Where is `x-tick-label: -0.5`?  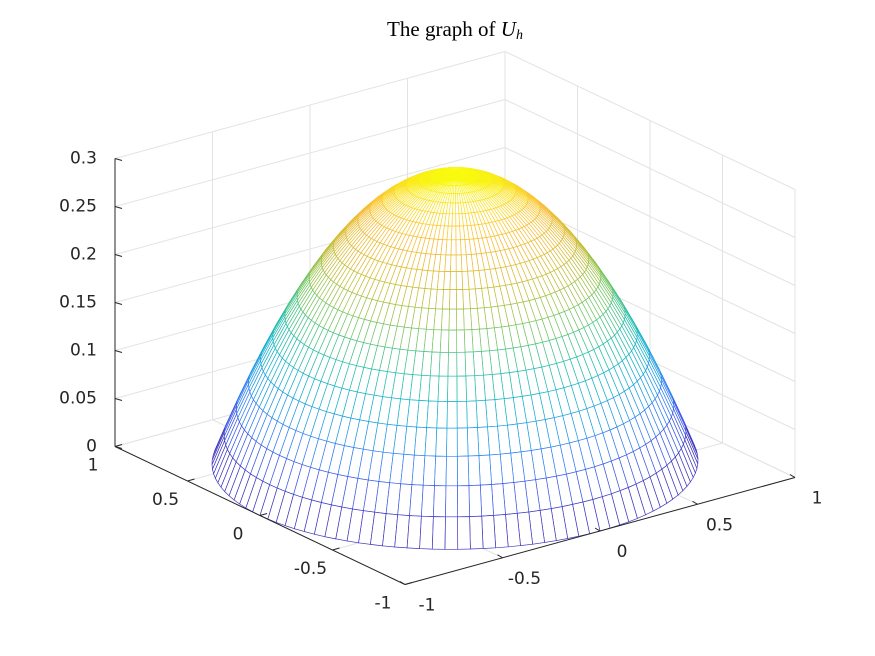
x-tick-label: -0.5 is located at coordinates (524, 579).